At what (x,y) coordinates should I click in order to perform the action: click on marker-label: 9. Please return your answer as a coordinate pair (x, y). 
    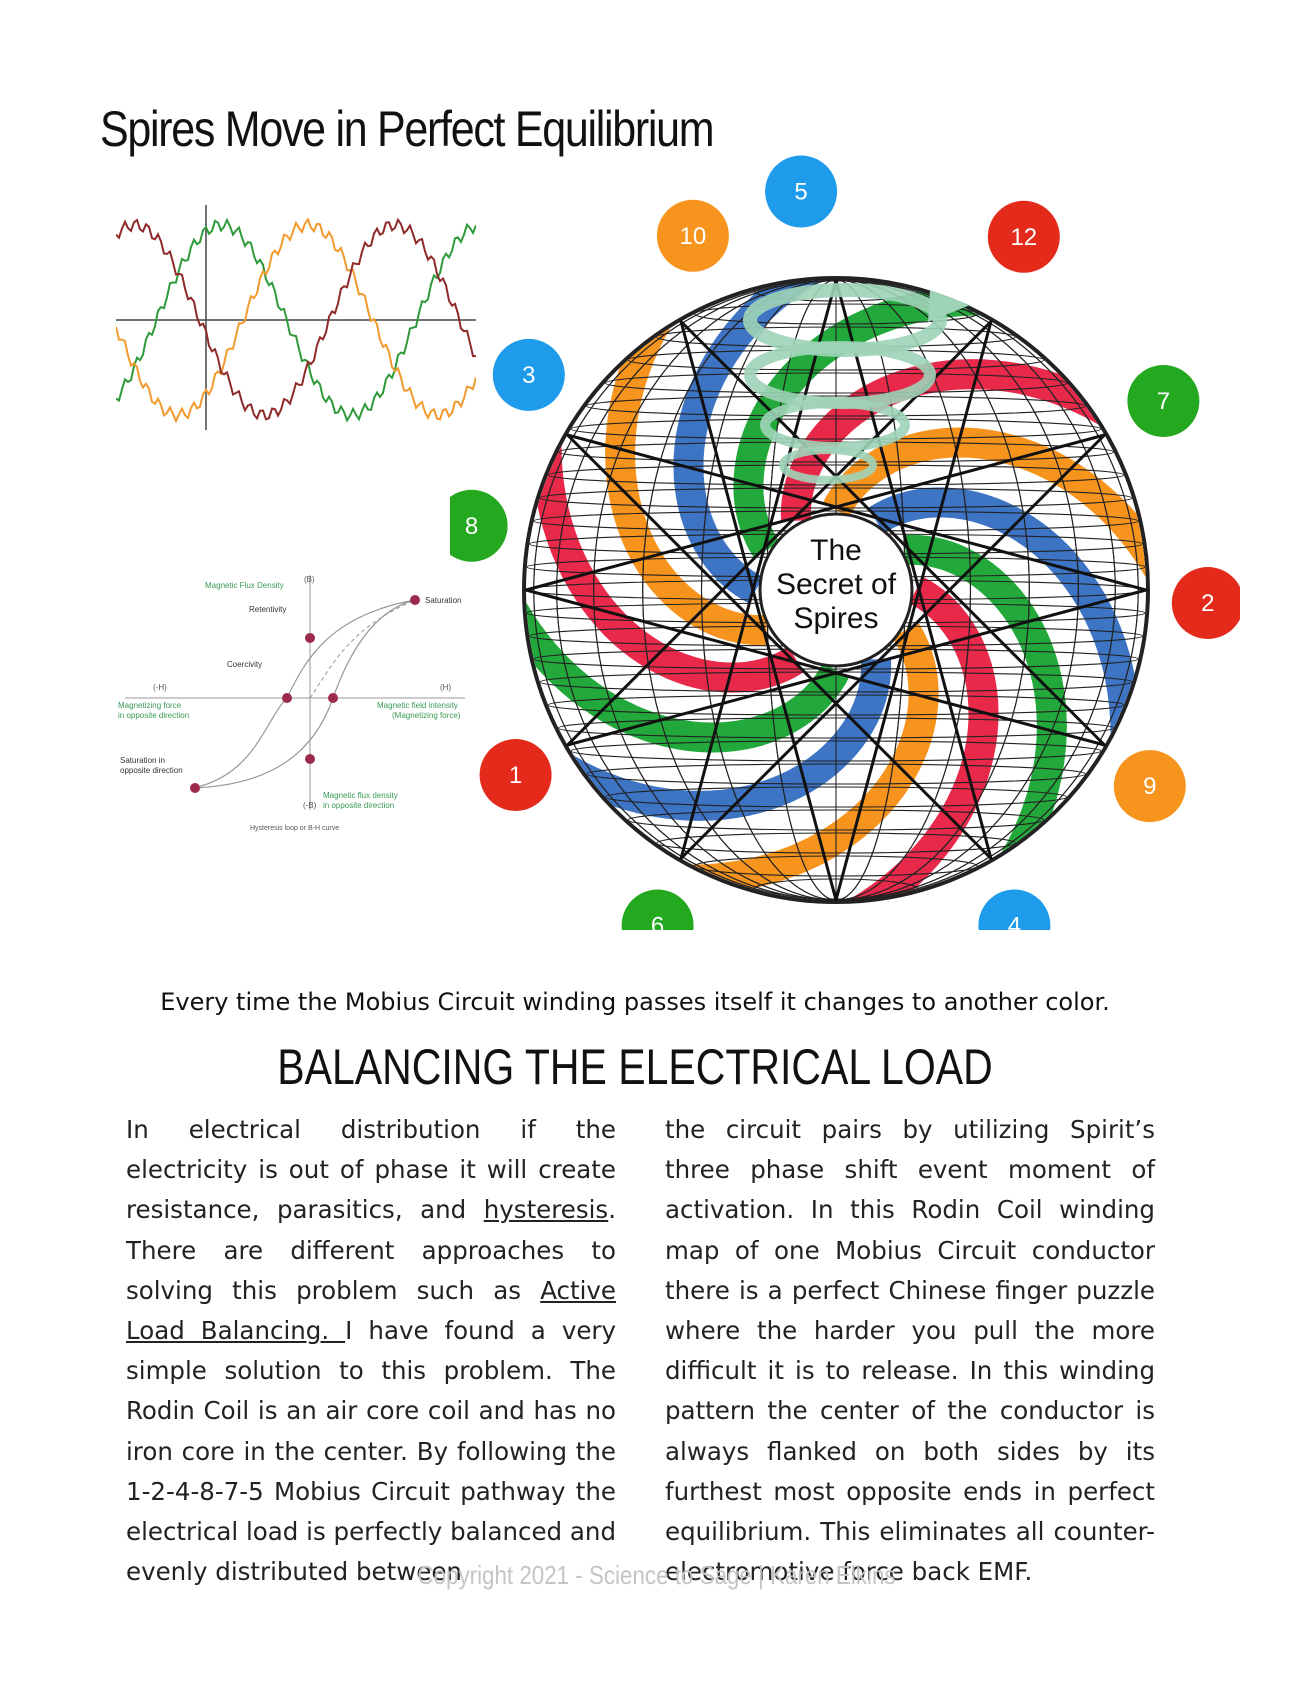
    Looking at the image, I should click on (1149, 786).